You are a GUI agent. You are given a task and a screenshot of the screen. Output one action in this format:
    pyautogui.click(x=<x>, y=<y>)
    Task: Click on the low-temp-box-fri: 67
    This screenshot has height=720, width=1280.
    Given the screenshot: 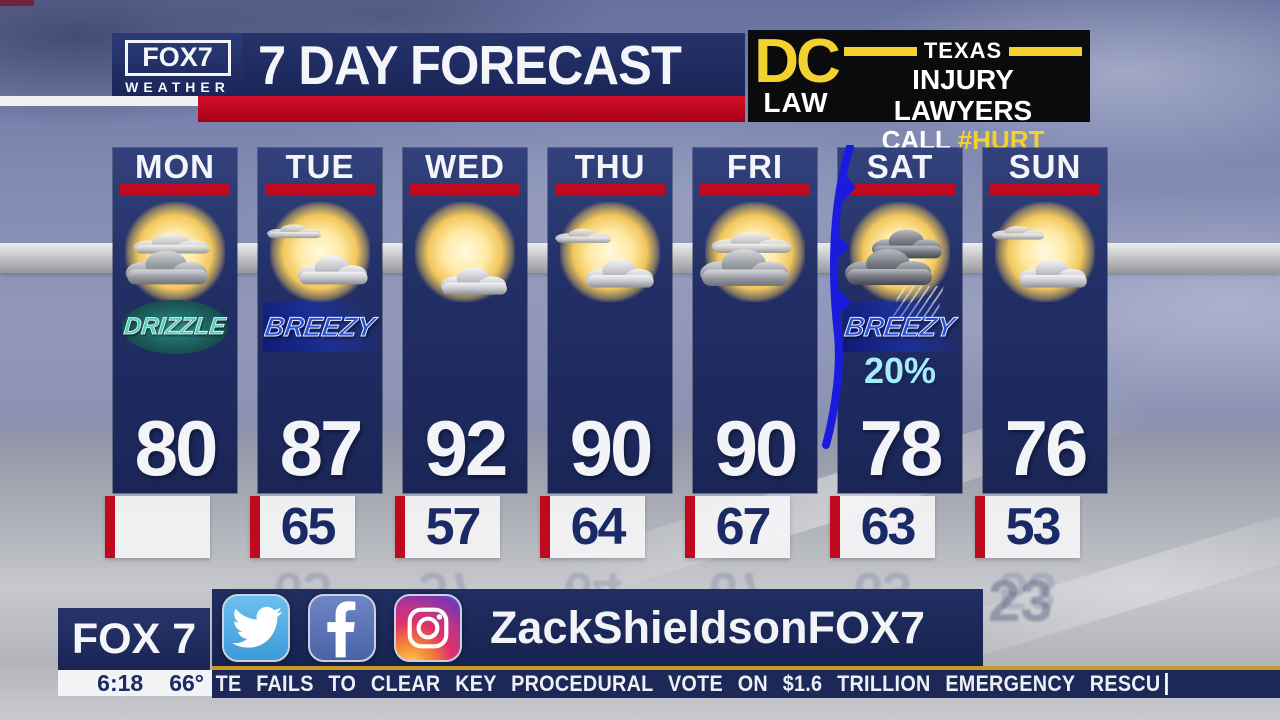 What is the action you would take?
    pyautogui.click(x=737, y=527)
    